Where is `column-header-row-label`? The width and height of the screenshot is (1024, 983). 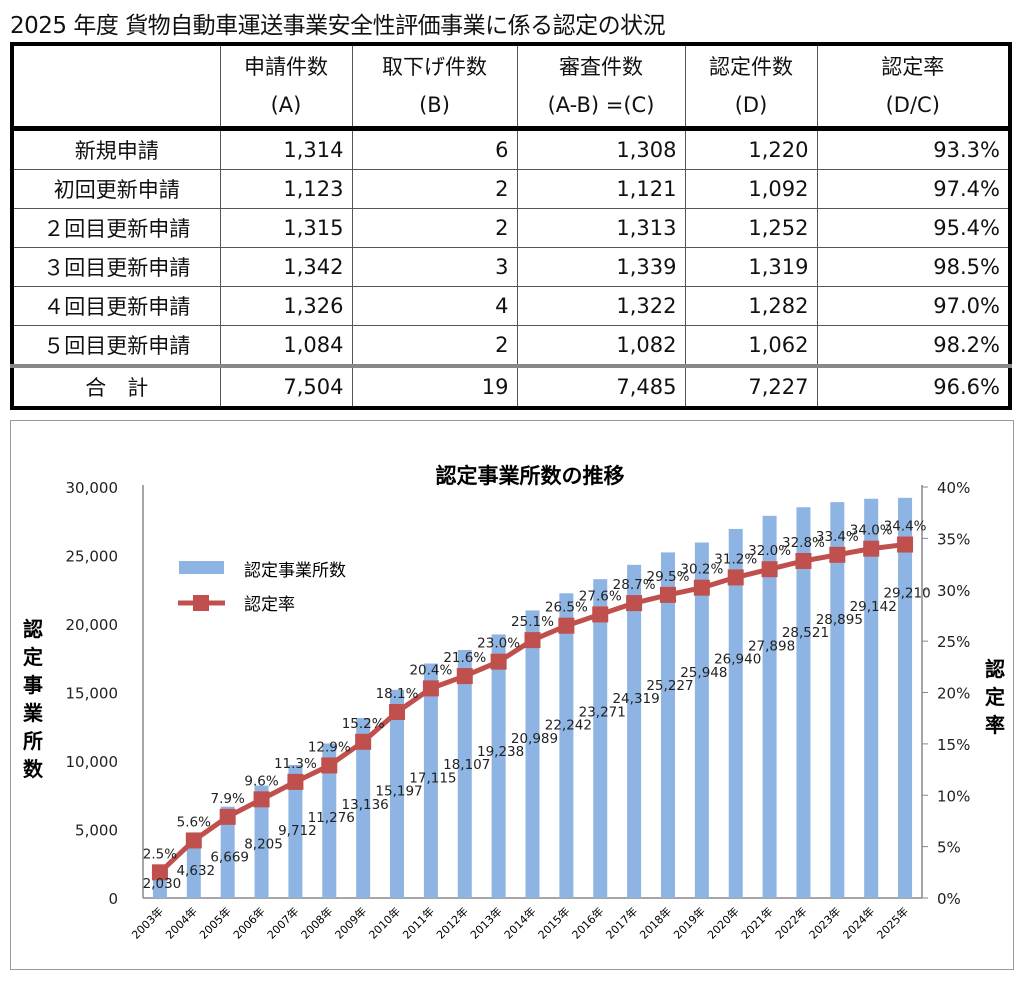
column-header-row-label is located at coordinates (116, 87).